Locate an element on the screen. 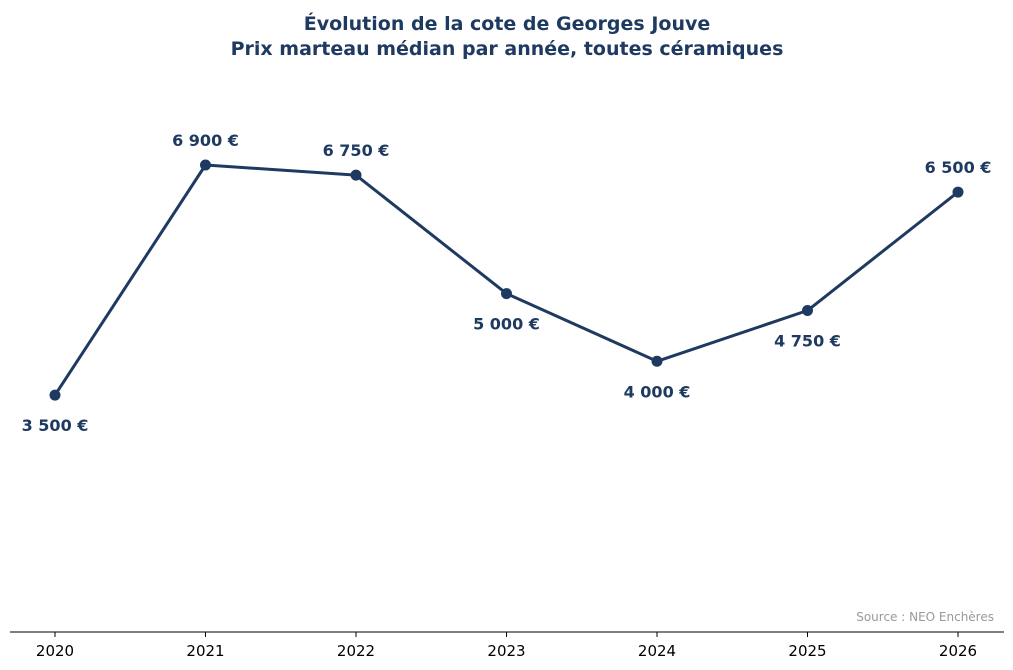 Image resolution: width=1013 pixels, height=670 pixels. x-tick-label: 2021 is located at coordinates (205, 651).